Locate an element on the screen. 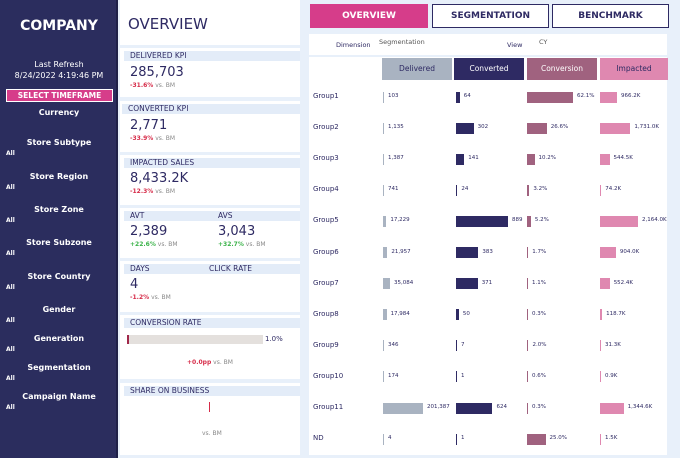 The width and height of the screenshot is (680, 458). row-label: Group2 is located at coordinates (326, 127).